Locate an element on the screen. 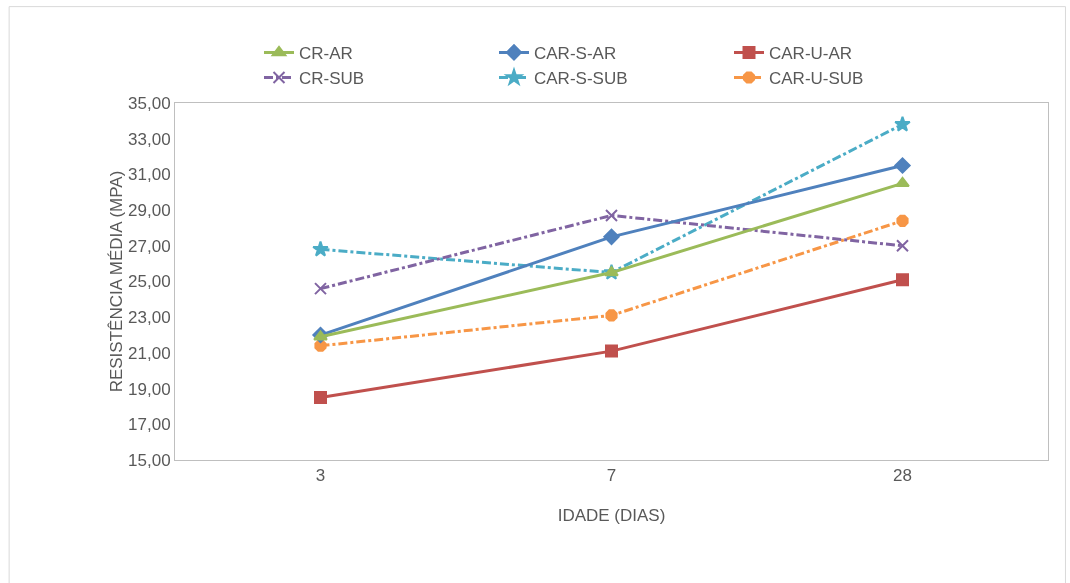  y-tick-label: 29,00 is located at coordinates (149, 211).